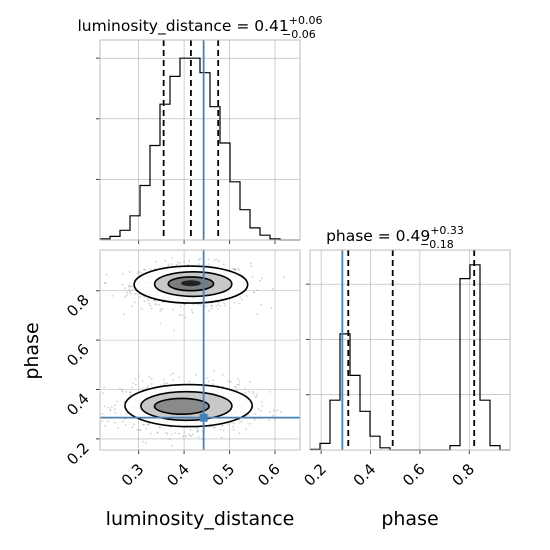 The height and width of the screenshot is (550, 550). What do you see at coordinates (395, 234) in the screenshot?
I see `title-phase: phase = 0.49+0.33` at bounding box center [395, 234].